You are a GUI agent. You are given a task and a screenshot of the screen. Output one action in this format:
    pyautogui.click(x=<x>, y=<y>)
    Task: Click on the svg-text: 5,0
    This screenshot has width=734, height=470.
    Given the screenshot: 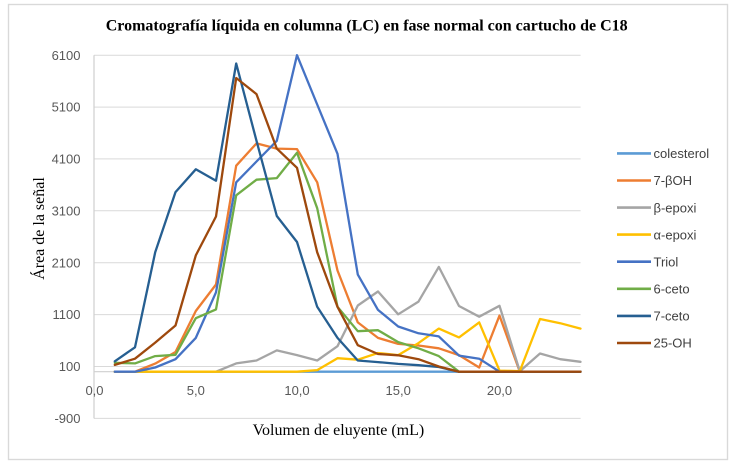 What is the action you would take?
    pyautogui.click(x=196, y=390)
    